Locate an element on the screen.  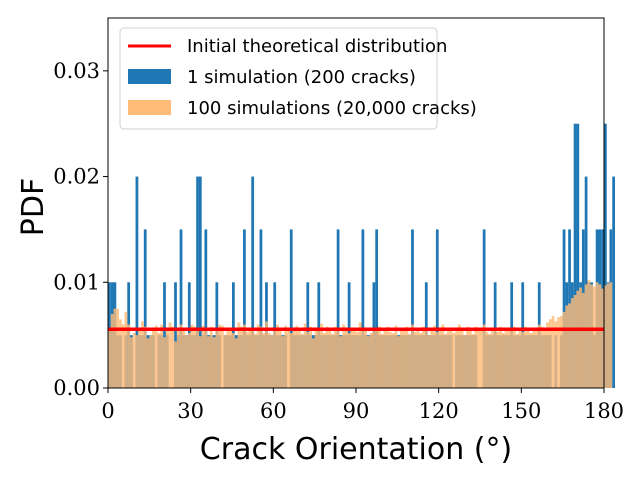
legend-label-theoretical: Initial theoretical distribution is located at coordinates (317, 46).